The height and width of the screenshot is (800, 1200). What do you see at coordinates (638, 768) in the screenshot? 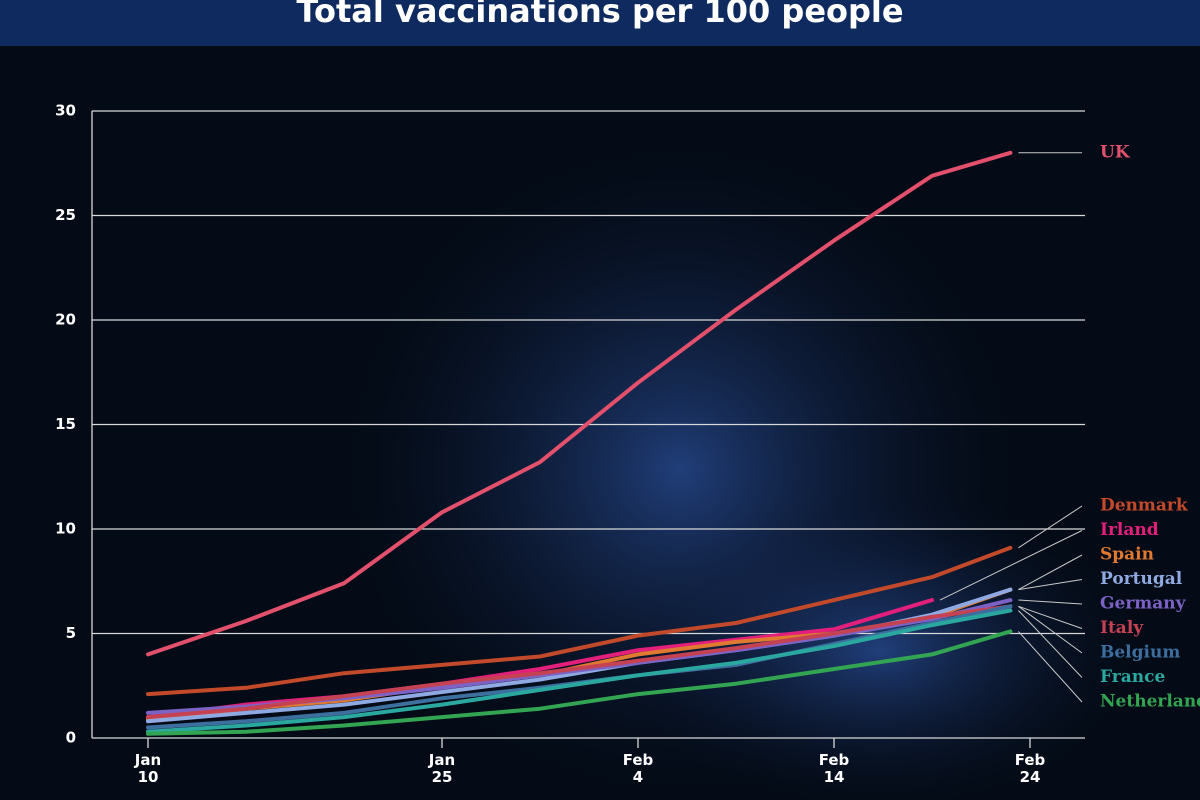
I see `x-tick-label: Feb 4` at bounding box center [638, 768].